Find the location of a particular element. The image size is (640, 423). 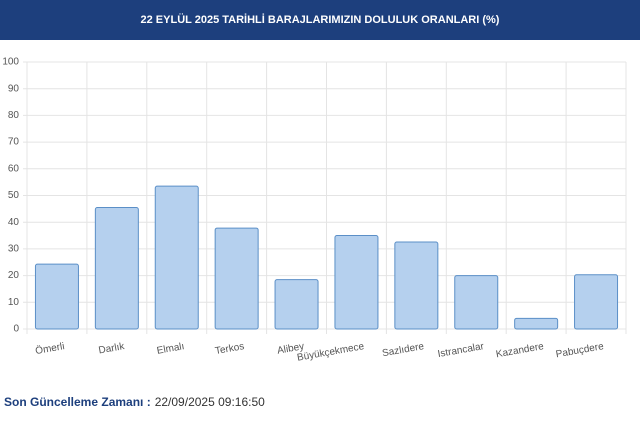

header-bar is located at coordinates (320, 20).